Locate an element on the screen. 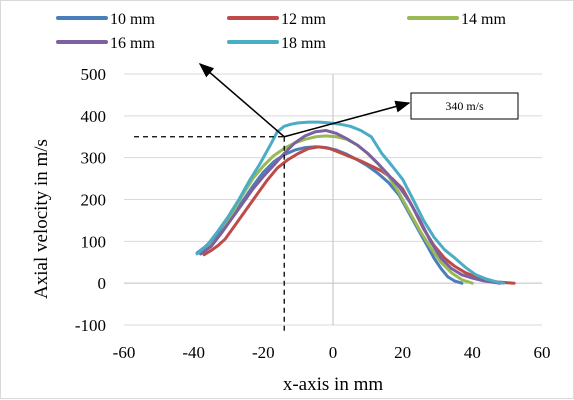 This screenshot has height=400, width=574. arrow-to-label is located at coordinates (347, 119).